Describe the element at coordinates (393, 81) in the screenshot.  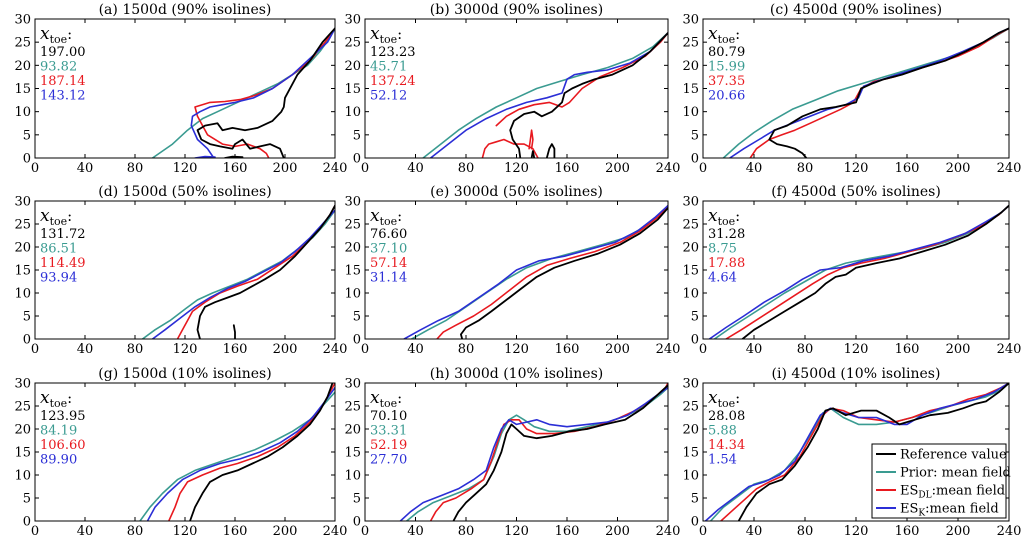
I see `xtoe-value-esdl: 137.24` at that location.